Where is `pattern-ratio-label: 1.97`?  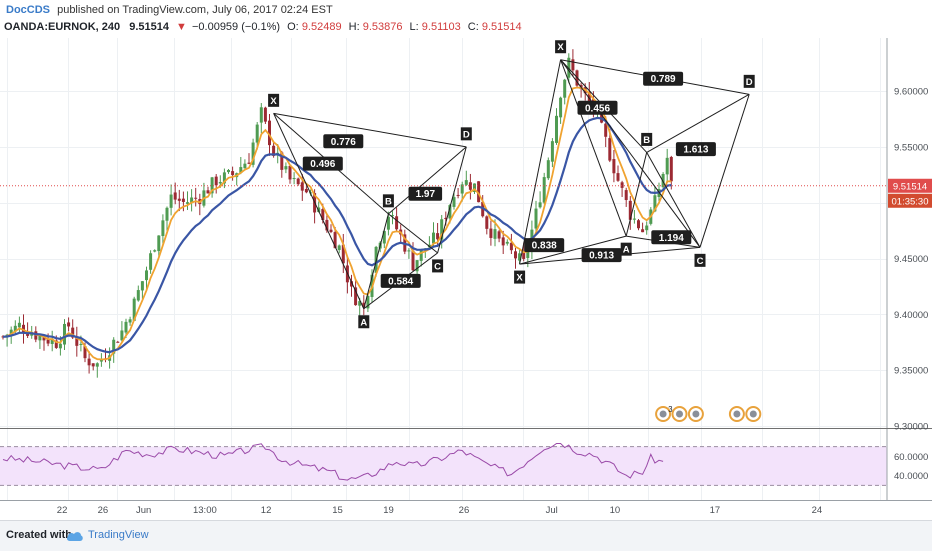 pattern-ratio-label: 1.97 is located at coordinates (426, 194).